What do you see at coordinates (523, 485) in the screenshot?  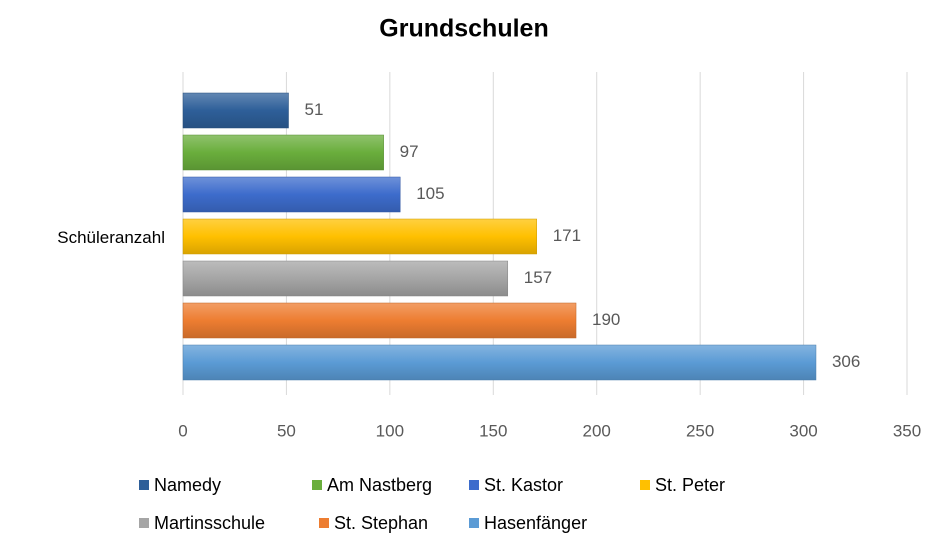 I see `legend-label: St. Kastor` at bounding box center [523, 485].